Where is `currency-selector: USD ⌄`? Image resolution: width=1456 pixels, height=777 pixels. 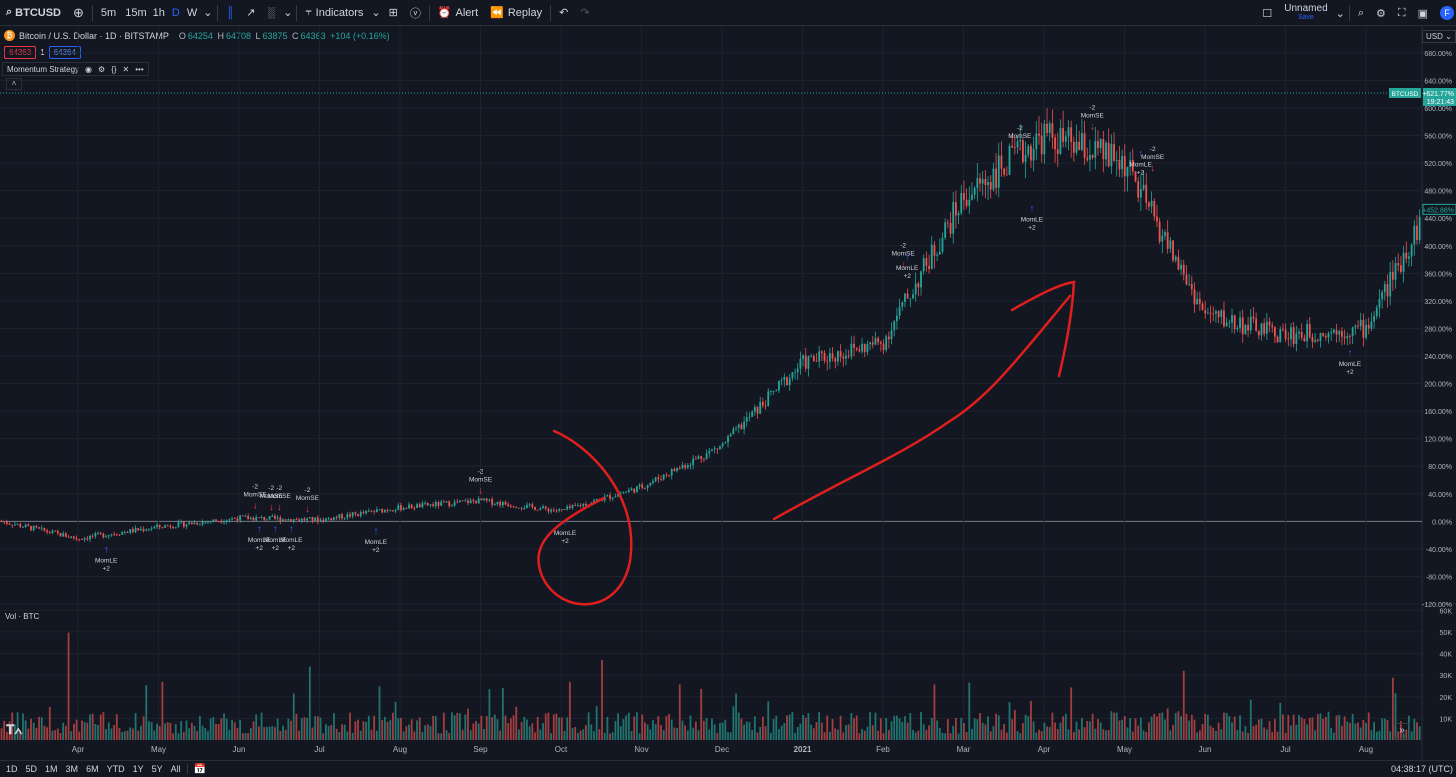 currency-selector: USD ⌄ is located at coordinates (1439, 36).